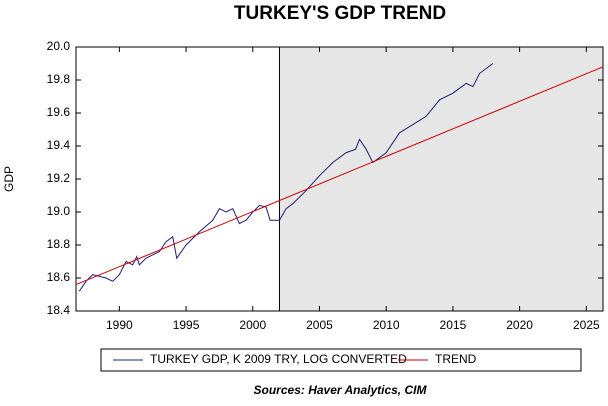  Describe the element at coordinates (278, 359) in the screenshot. I see `legend-label: TURKEY GDP, K 2009 TRY, LOG CONVERTED` at that location.